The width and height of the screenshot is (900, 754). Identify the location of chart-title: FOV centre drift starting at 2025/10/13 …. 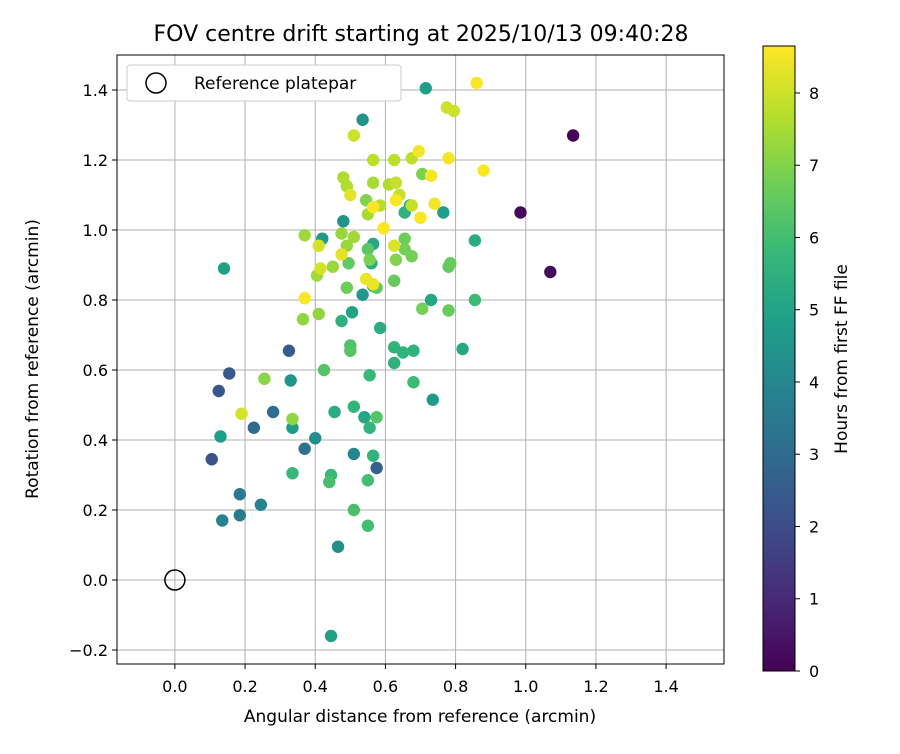
(421, 34).